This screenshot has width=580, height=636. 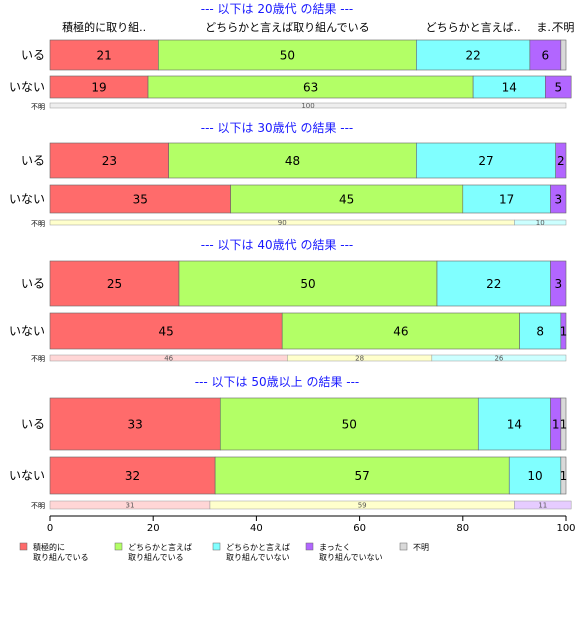 I want to click on header-label: ま.., so click(x=545, y=27).